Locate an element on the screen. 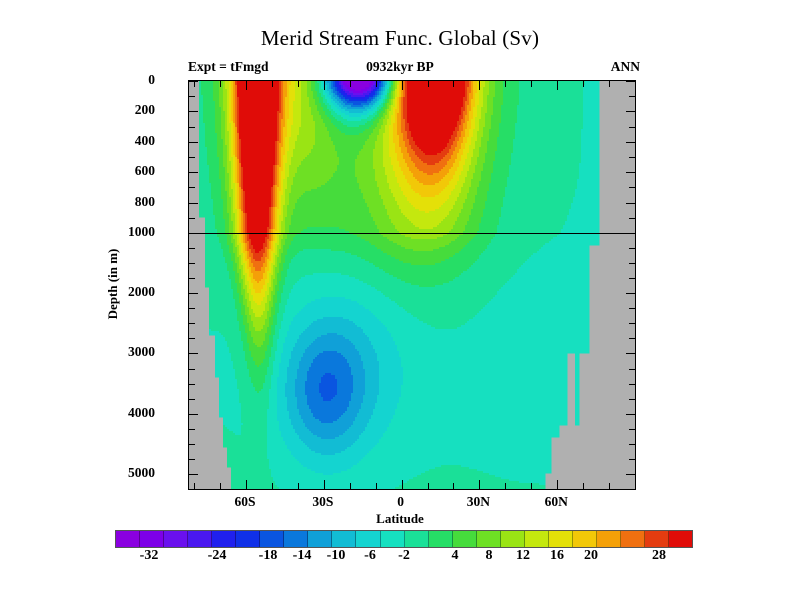 This screenshot has height=600, width=800. depth-reference-line is located at coordinates (412, 233).